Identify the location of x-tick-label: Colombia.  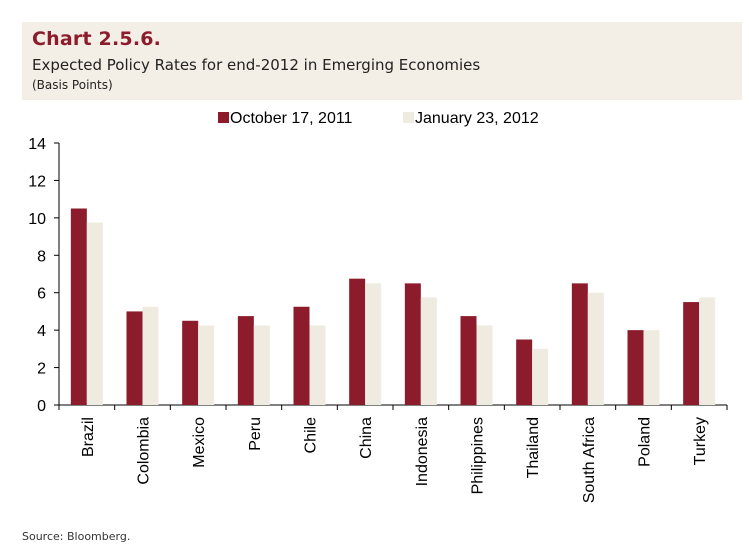
(144, 451).